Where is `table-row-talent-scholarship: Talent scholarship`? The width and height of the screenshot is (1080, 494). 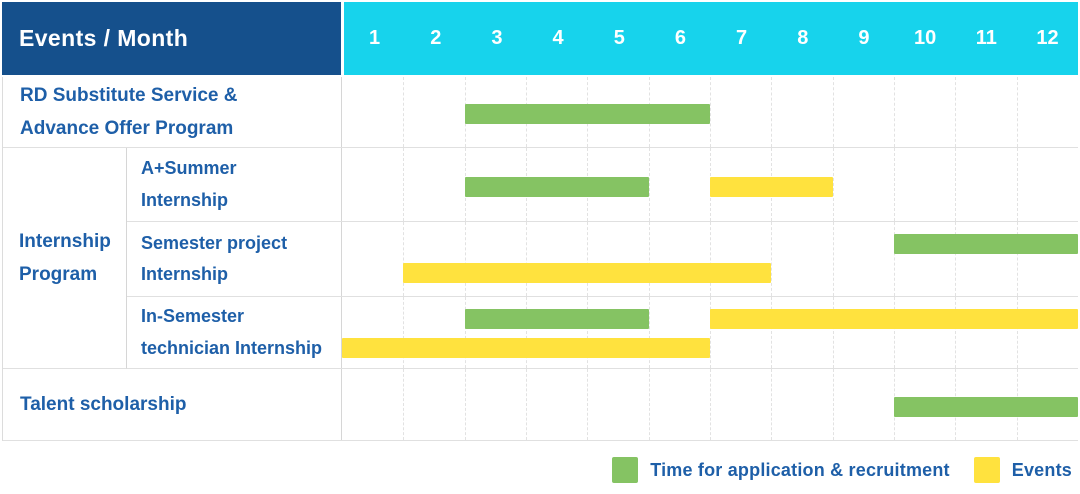
table-row-talent-scholarship: Talent scholarship is located at coordinates (540, 405).